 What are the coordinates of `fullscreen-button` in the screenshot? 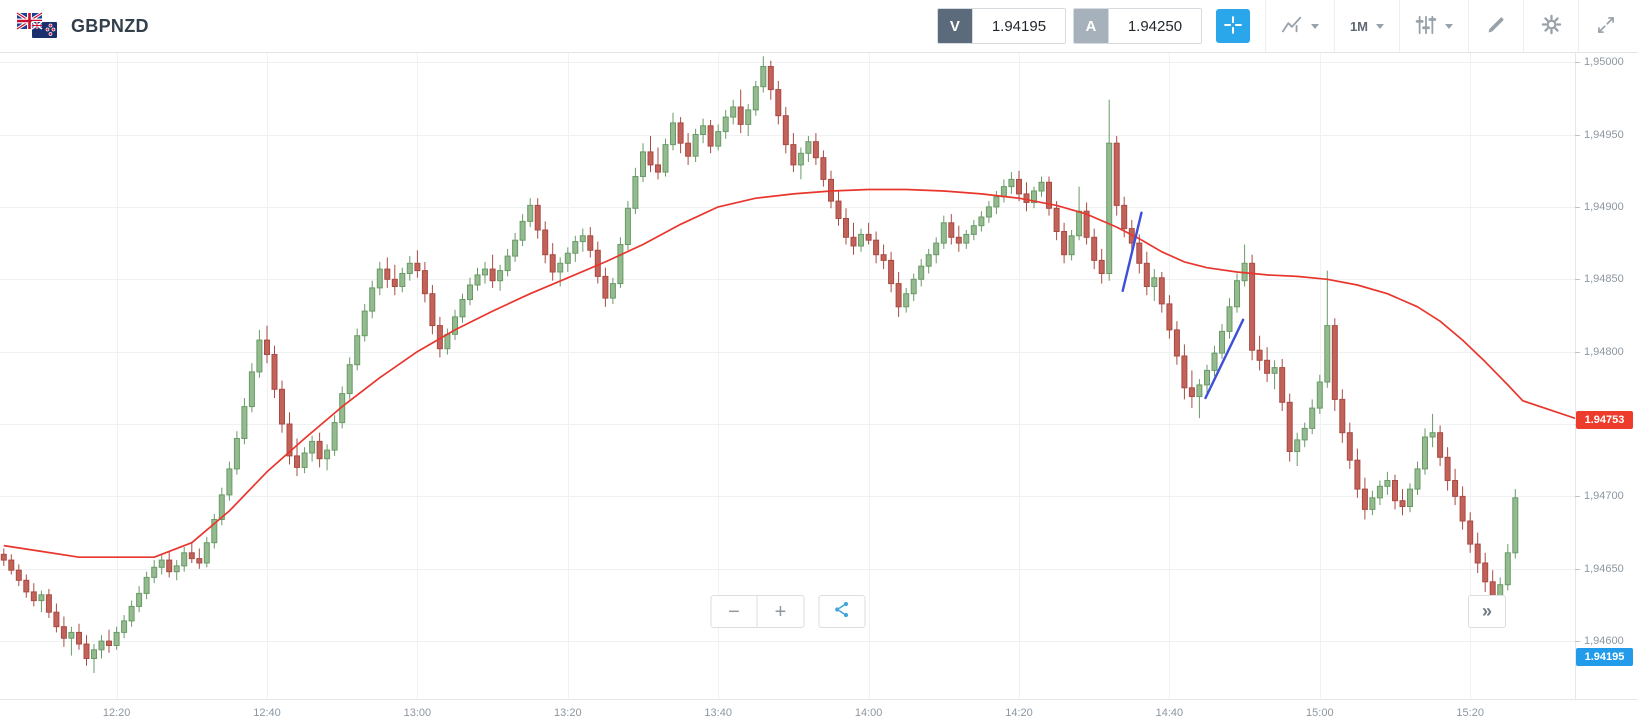 It's located at (1606, 26).